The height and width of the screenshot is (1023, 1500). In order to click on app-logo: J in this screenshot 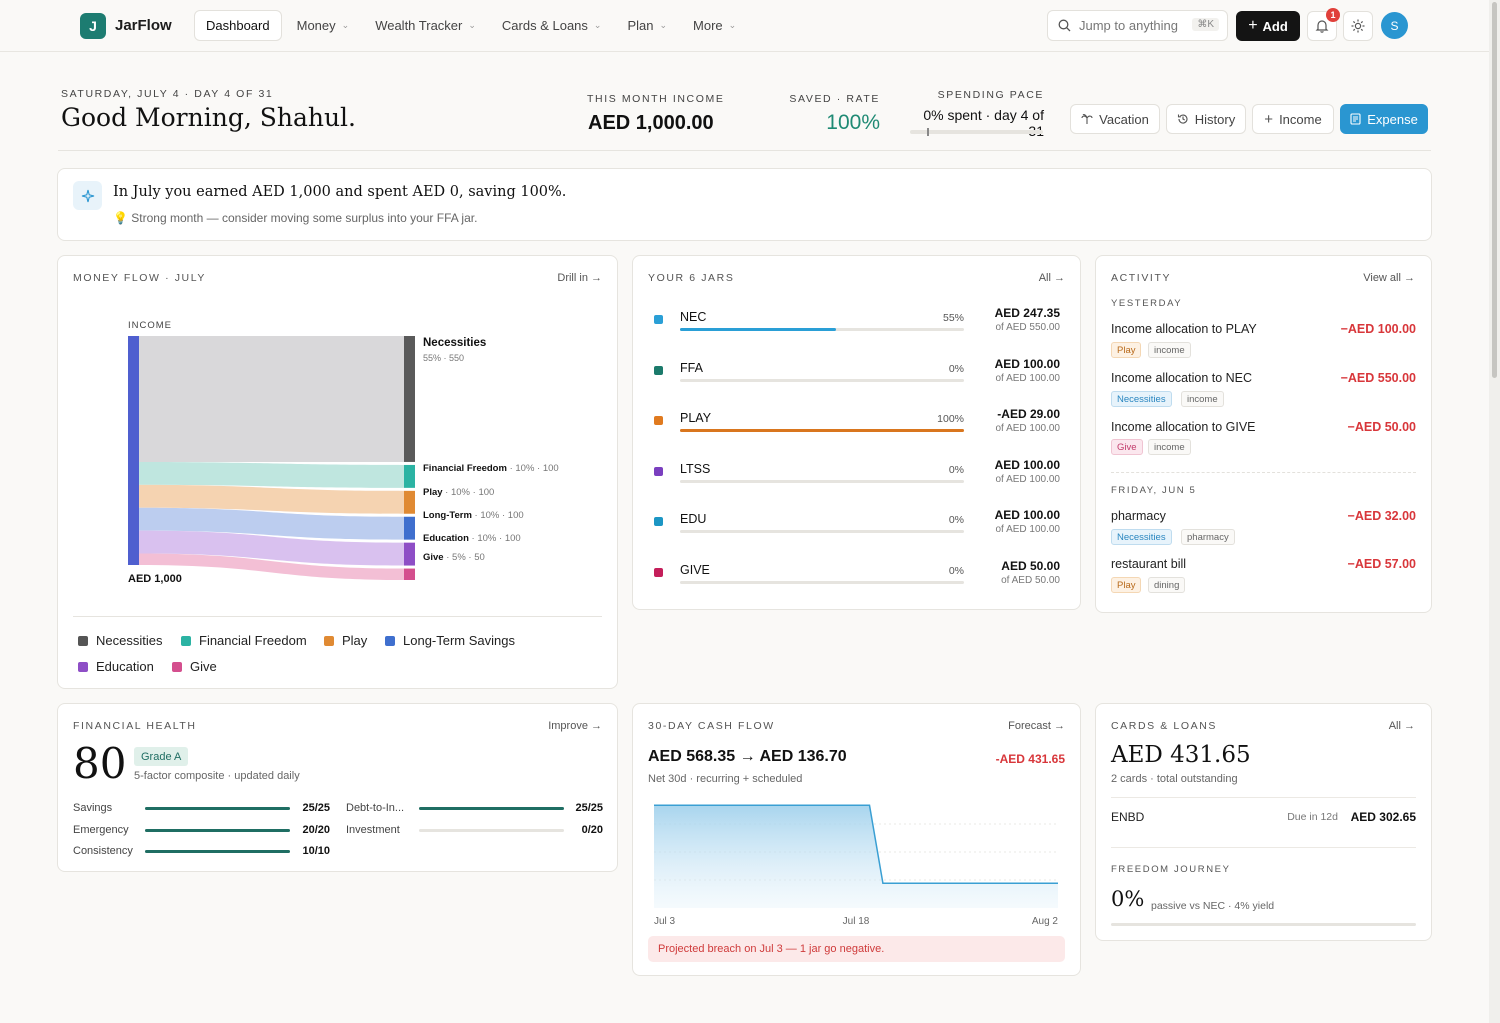, I will do `click(93, 26)`.